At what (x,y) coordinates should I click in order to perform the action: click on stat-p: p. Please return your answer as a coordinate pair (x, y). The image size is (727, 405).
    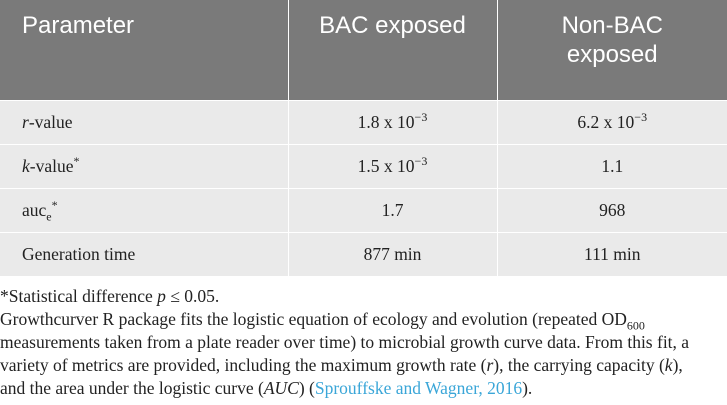
    Looking at the image, I should click on (161, 296).